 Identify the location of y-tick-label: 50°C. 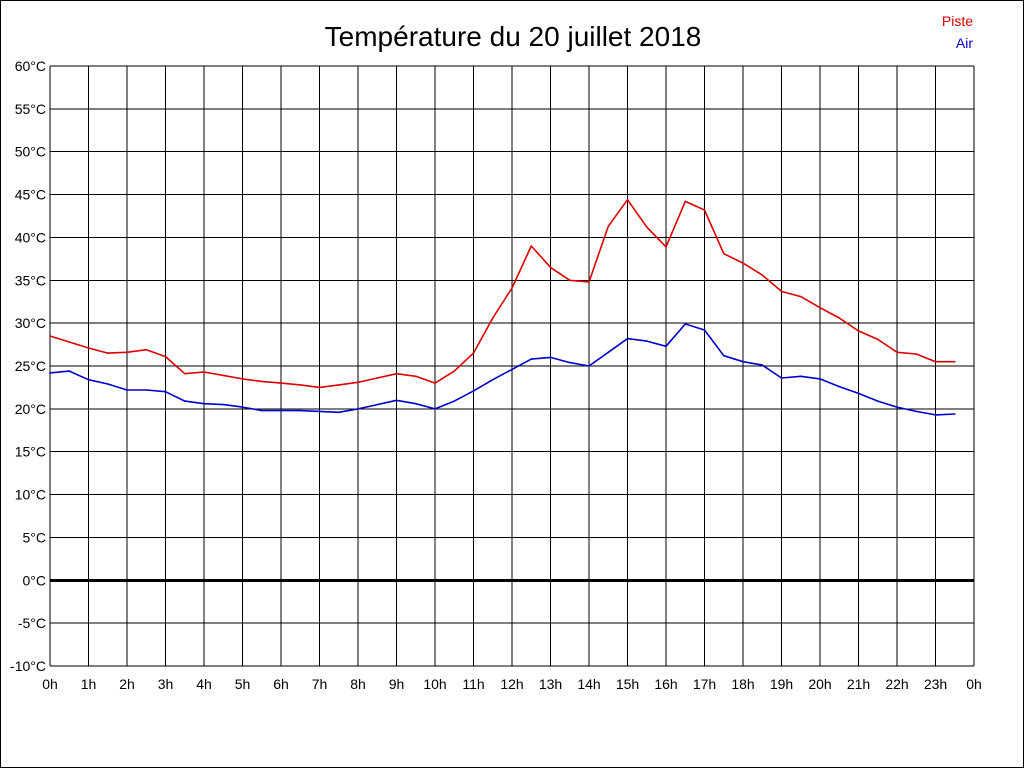
(30, 152).